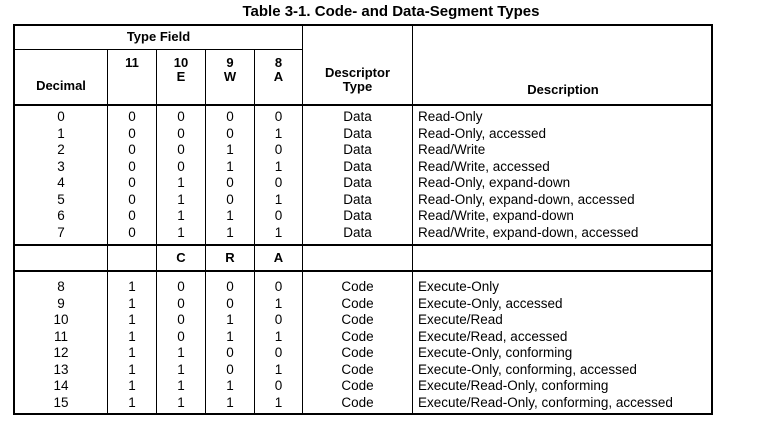 This screenshot has width=762, height=430. I want to click on data-row-desc-cell: Read/Write, so click(452, 149).